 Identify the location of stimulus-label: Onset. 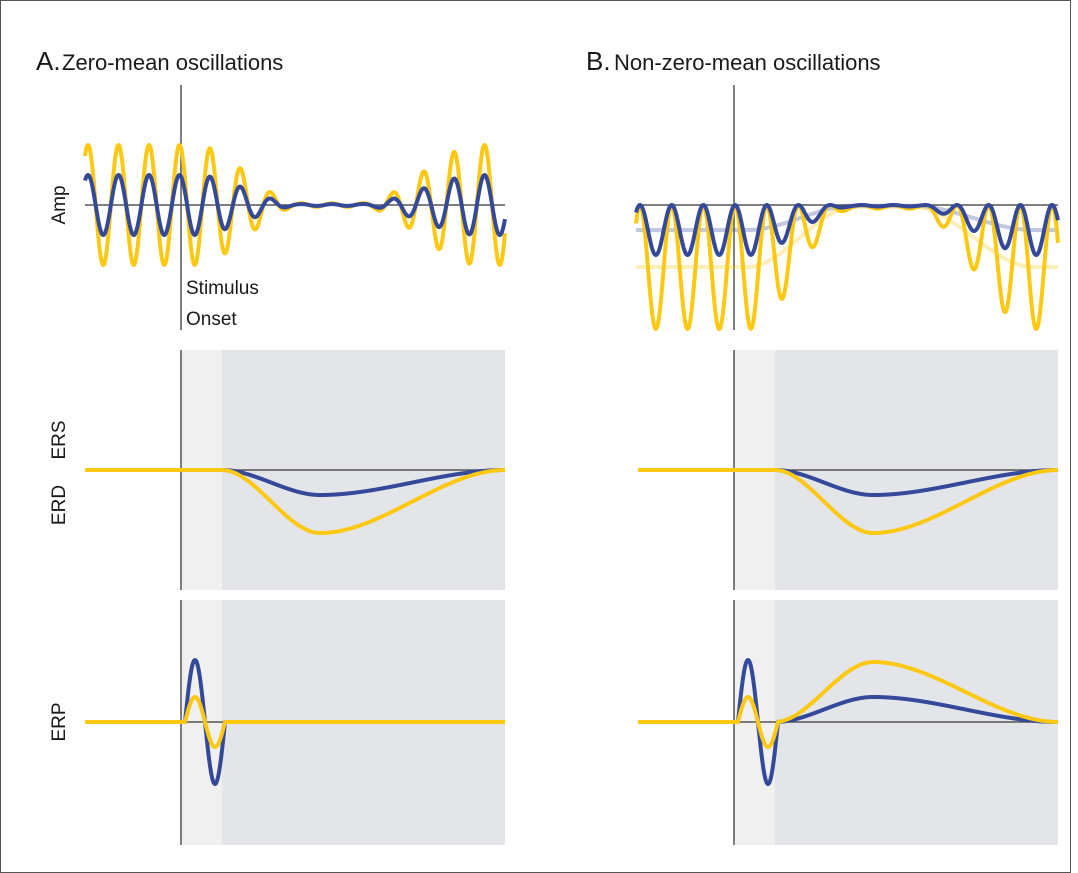
(211, 319).